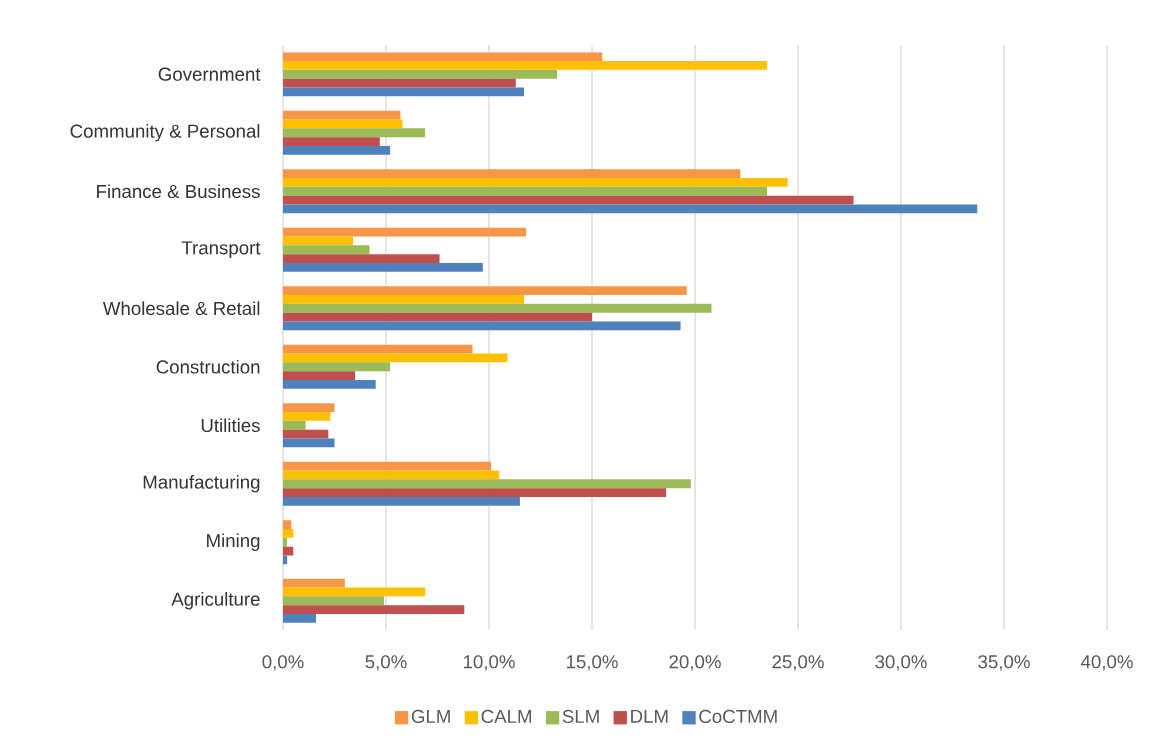 This screenshot has width=1153, height=749. What do you see at coordinates (208, 366) in the screenshot?
I see `y-tick-label: Construction` at bounding box center [208, 366].